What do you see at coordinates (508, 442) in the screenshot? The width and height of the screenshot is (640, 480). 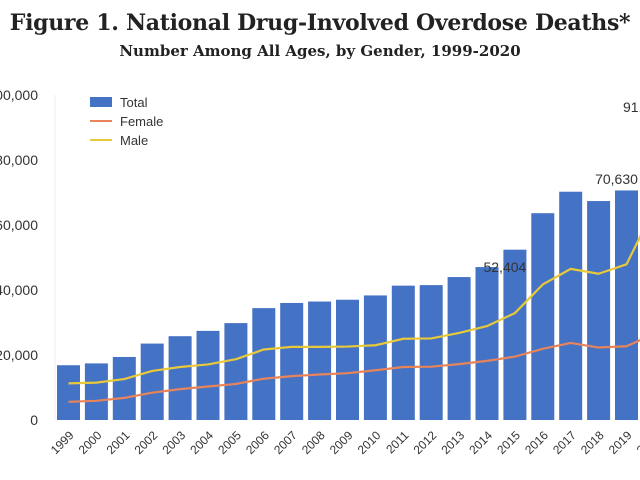 I see `x-tick-label: 2015` at bounding box center [508, 442].